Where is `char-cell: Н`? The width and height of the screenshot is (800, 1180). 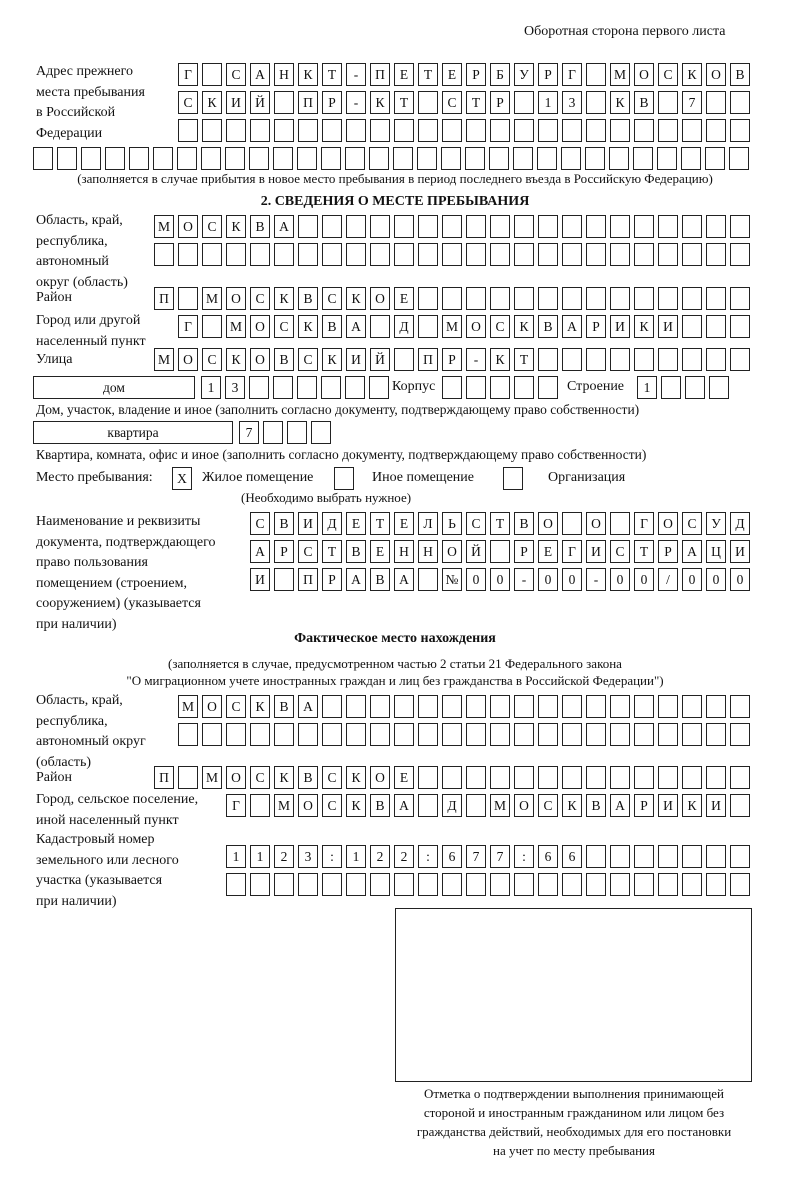
char-cell: Н is located at coordinates (428, 551).